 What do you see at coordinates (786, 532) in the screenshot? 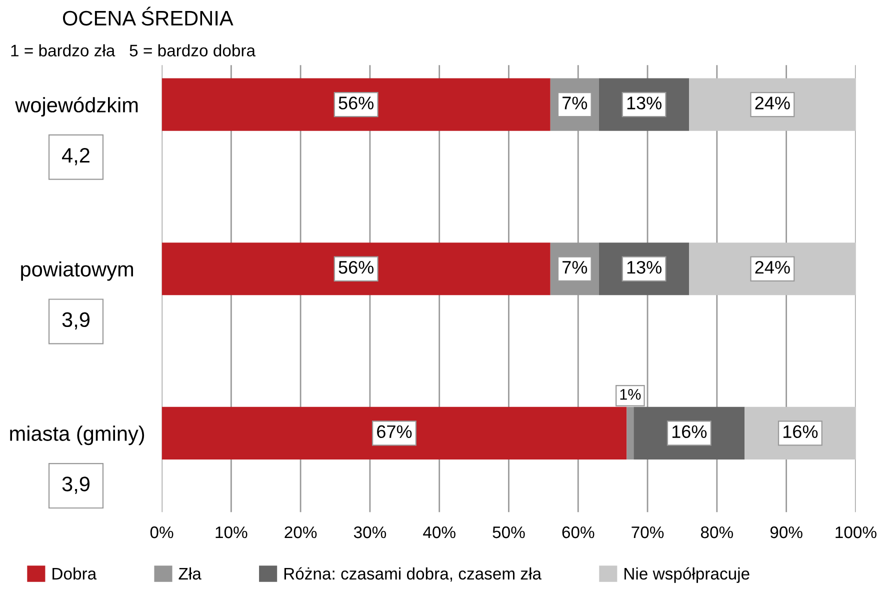
I see `x-tick-label: 90%` at bounding box center [786, 532].